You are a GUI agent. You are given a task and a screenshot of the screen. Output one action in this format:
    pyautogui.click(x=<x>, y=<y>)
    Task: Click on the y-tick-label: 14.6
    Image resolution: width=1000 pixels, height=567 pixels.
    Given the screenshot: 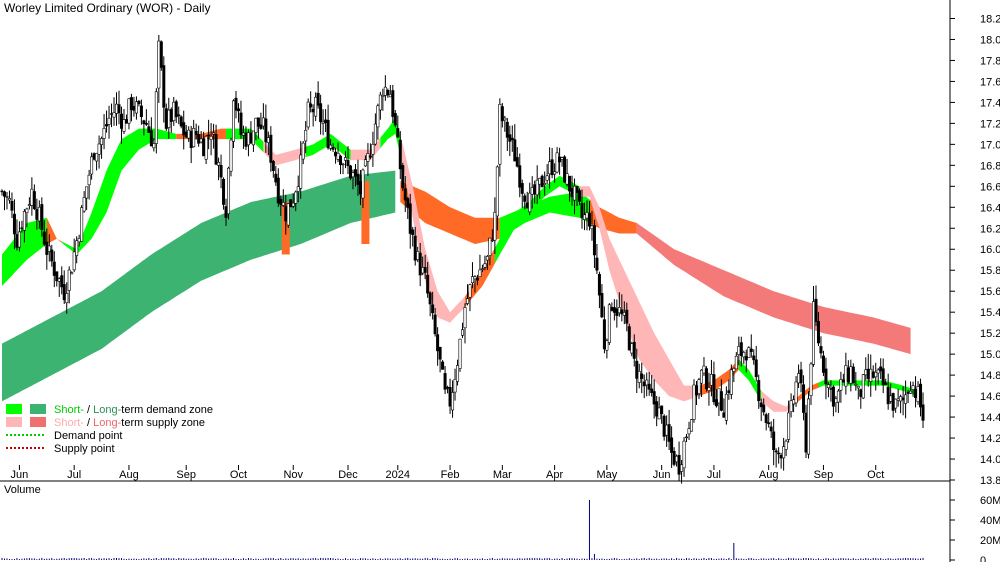 What is the action you would take?
    pyautogui.click(x=990, y=397)
    